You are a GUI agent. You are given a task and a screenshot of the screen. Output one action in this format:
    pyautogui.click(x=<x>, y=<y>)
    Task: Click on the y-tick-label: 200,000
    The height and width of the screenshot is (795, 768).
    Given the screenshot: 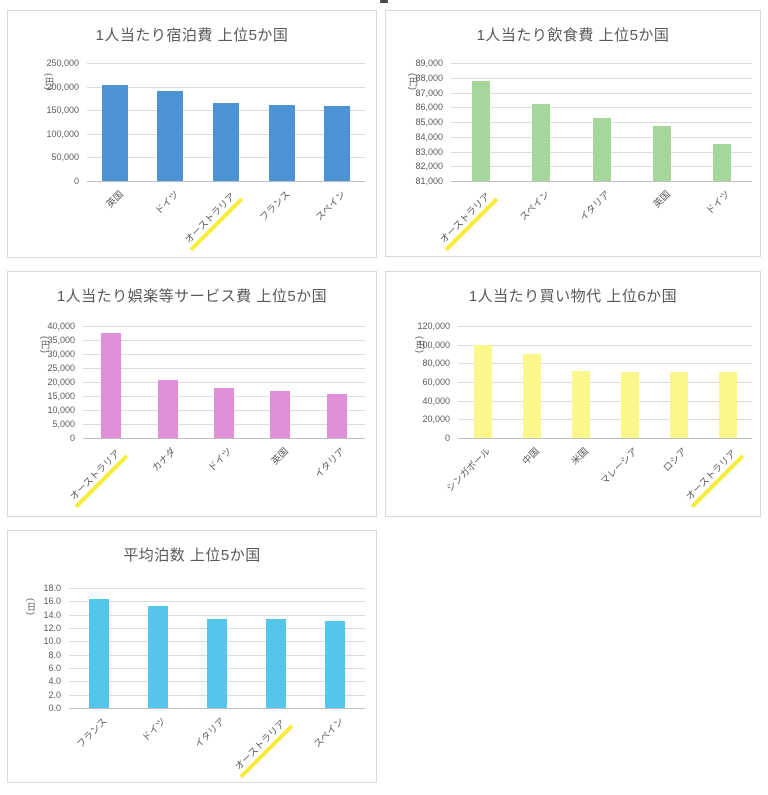 What is the action you would take?
    pyautogui.click(x=62, y=86)
    